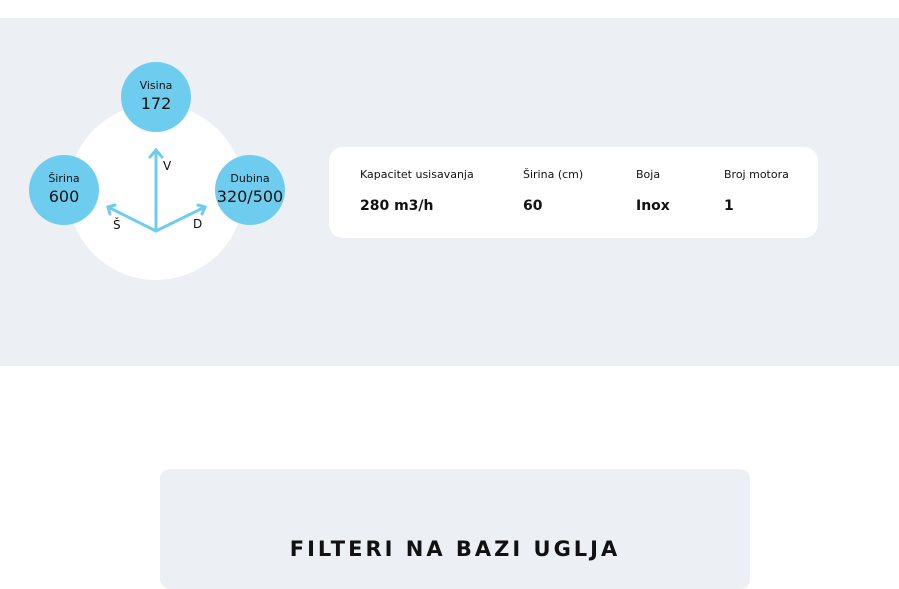 The image size is (899, 589). What do you see at coordinates (64, 178) in the screenshot?
I see `width-label: Širina` at bounding box center [64, 178].